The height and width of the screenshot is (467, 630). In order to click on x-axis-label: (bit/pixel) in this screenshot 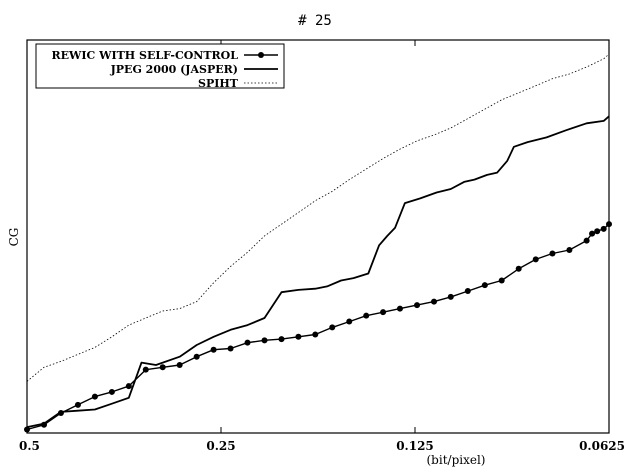, I will do `click(456, 460)`.